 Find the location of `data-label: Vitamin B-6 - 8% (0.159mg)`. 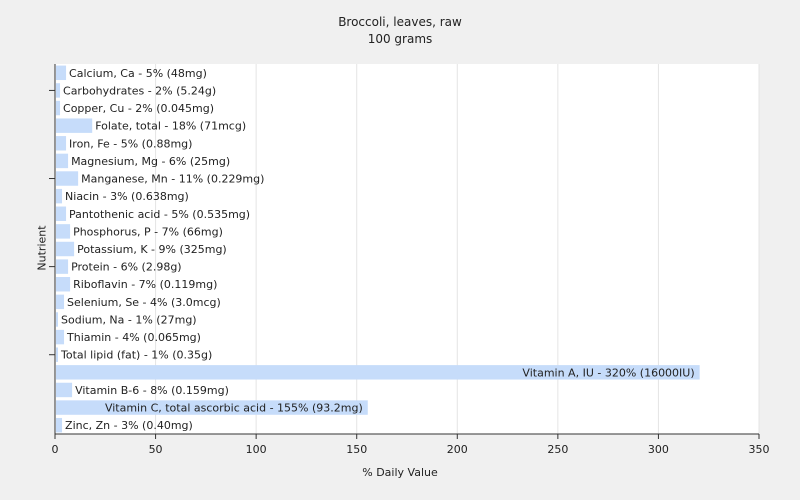

data-label: Vitamin B-6 - 8% (0.159mg) is located at coordinates (152, 390).